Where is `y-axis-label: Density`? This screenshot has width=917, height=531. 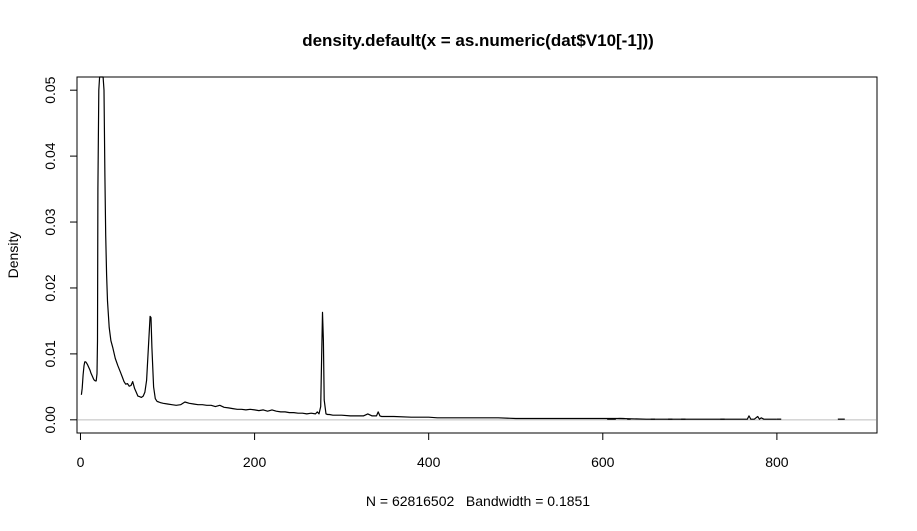
y-axis-label: Density is located at coordinates (13, 255).